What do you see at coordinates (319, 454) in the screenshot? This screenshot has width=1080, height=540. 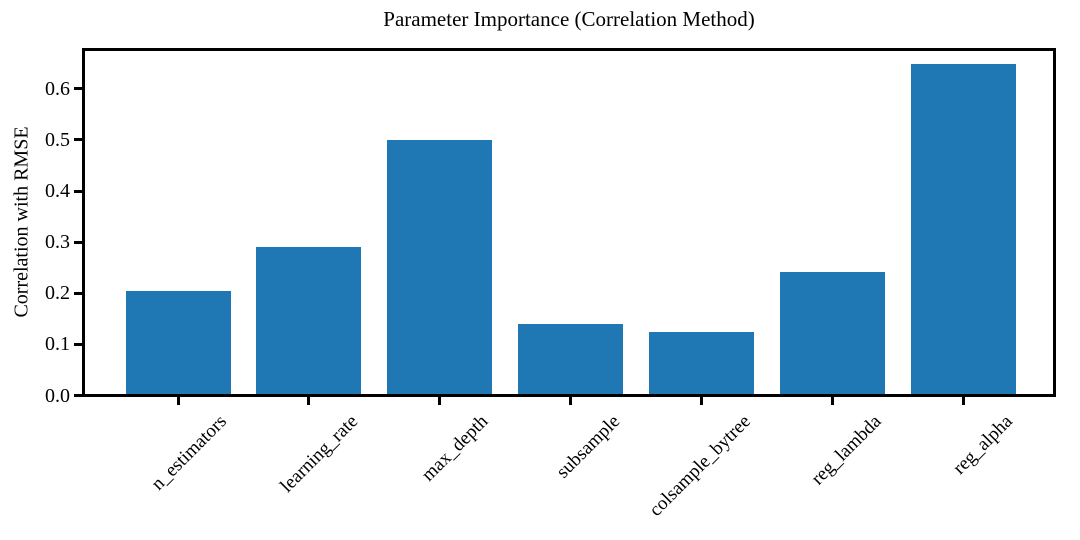 I see `x-tick-label: learning_rate` at bounding box center [319, 454].